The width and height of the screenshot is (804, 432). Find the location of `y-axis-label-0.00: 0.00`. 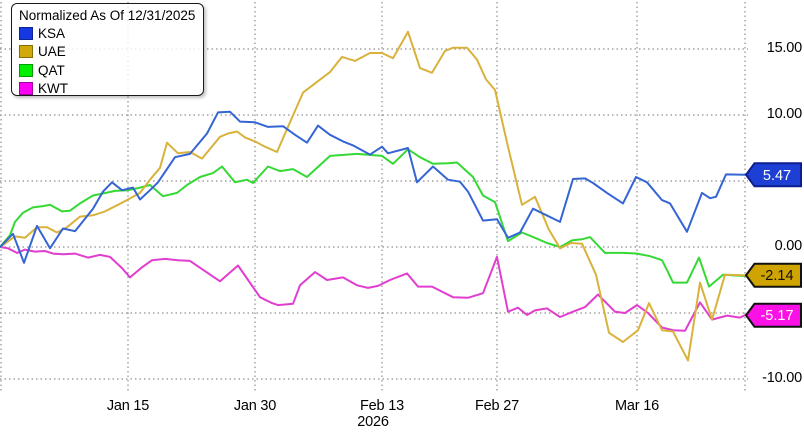

y-axis-label-0.00: 0.00 is located at coordinates (788, 246).